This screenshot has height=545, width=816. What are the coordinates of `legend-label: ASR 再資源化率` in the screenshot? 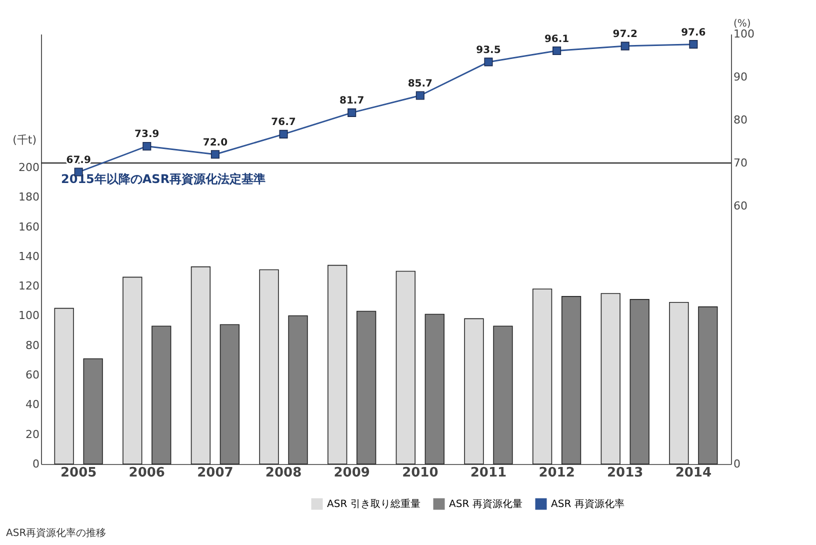 It's located at (587, 504).